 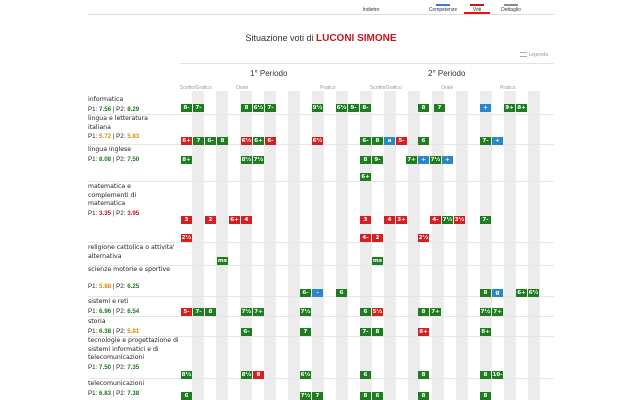 I want to click on grade-badge: 10-, so click(x=497, y=375).